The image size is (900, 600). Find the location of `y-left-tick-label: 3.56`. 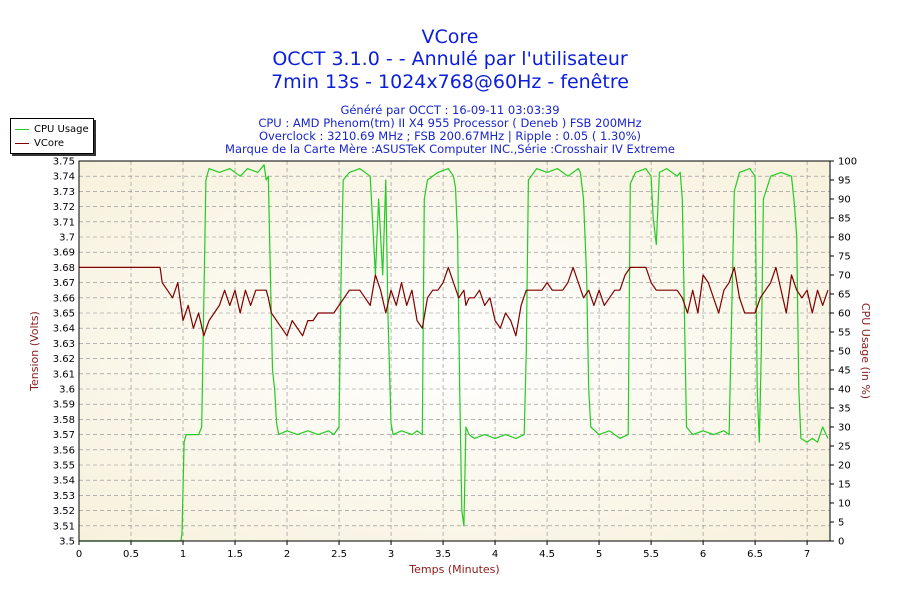

y-left-tick-label: 3.56 is located at coordinates (64, 450).